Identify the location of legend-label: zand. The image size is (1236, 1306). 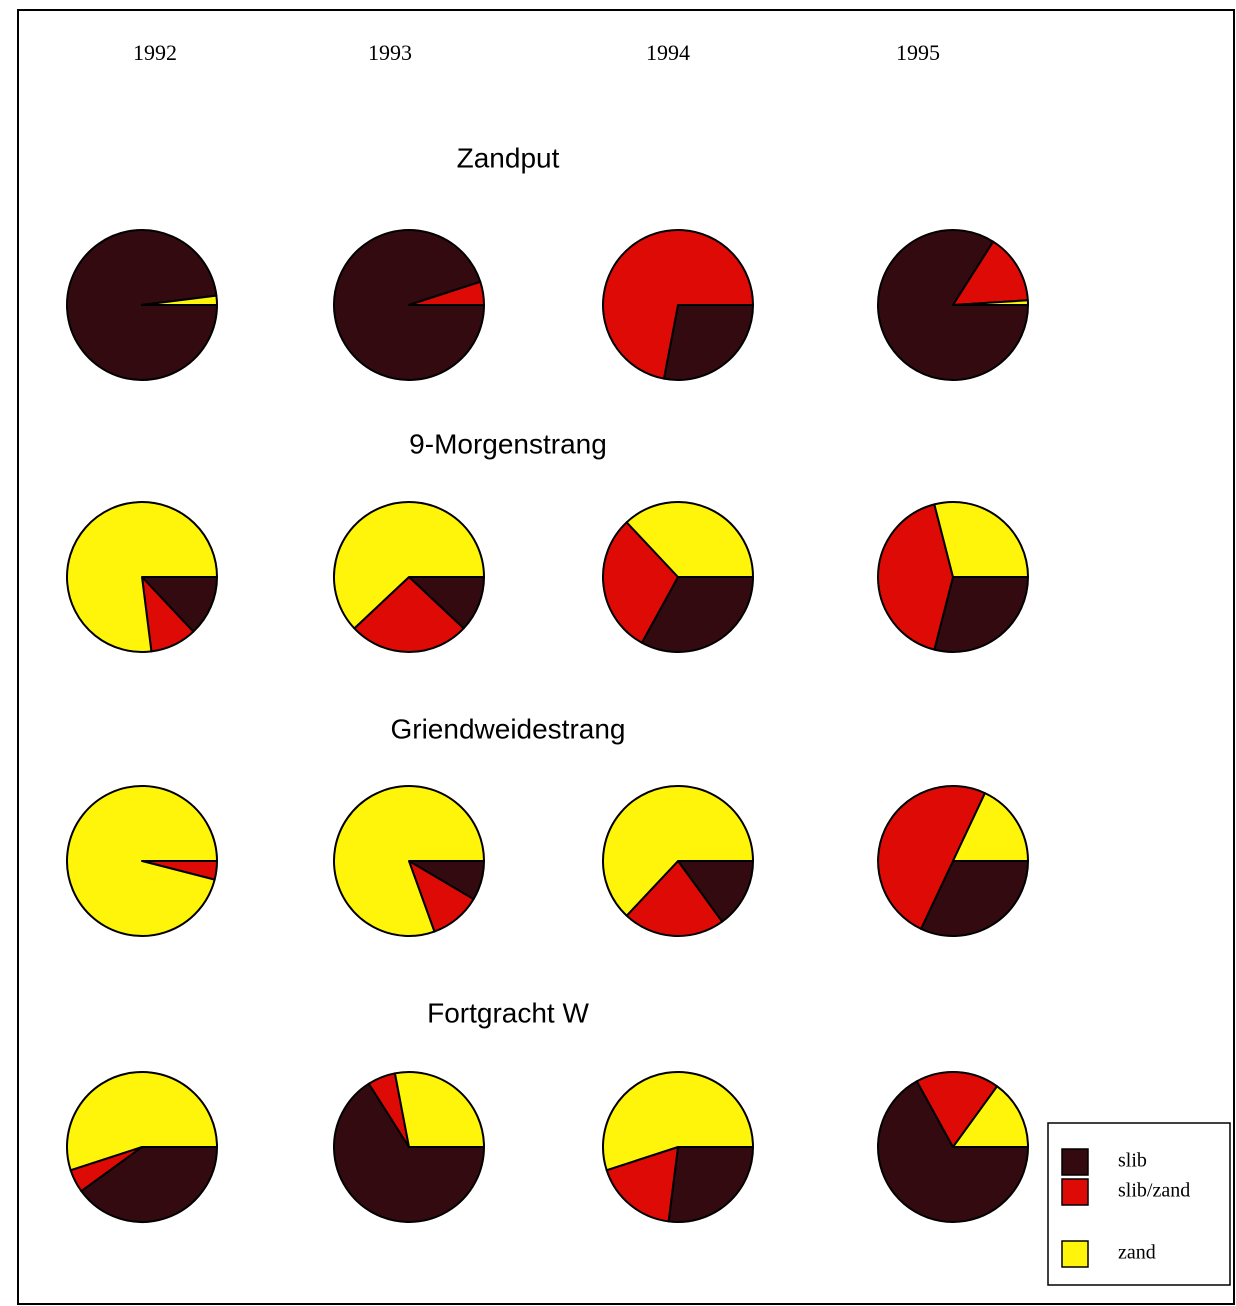
(1137, 1253).